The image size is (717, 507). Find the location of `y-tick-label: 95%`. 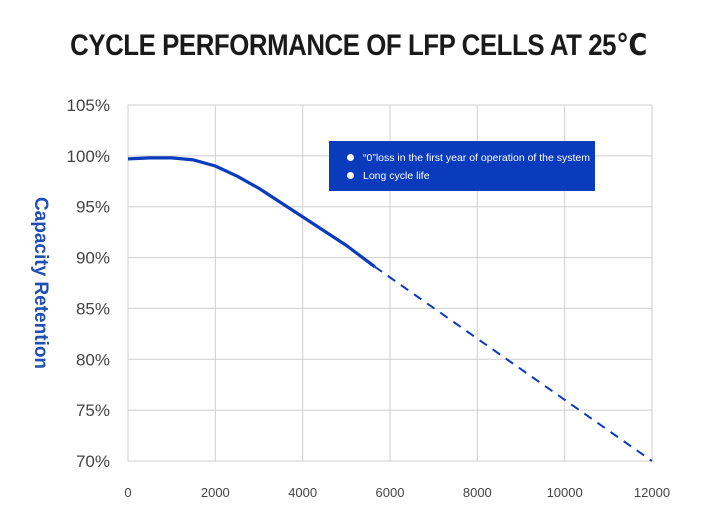

y-tick-label: 95% is located at coordinates (93, 207).